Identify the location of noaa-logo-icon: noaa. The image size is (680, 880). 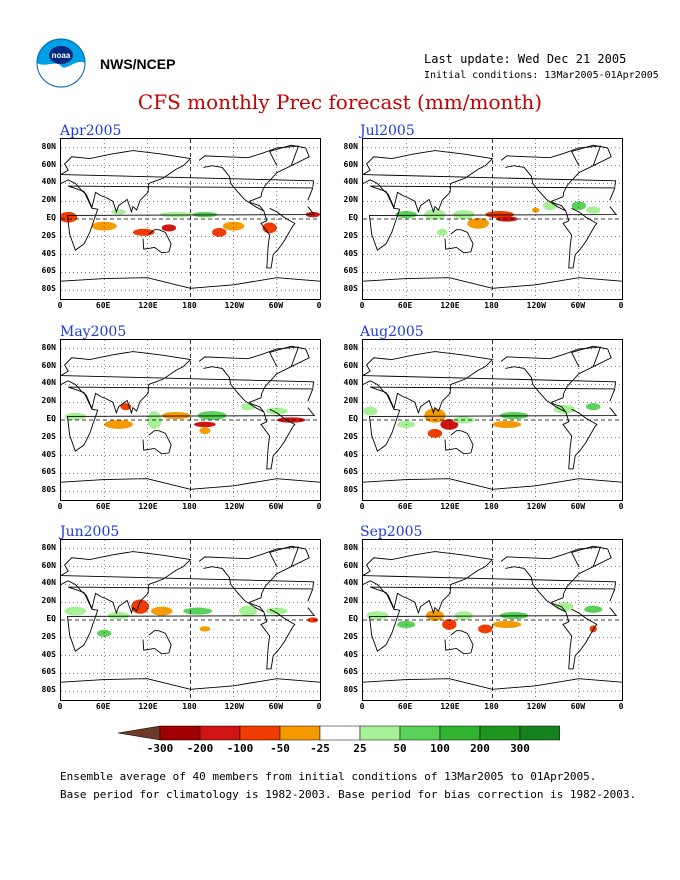
(61, 63).